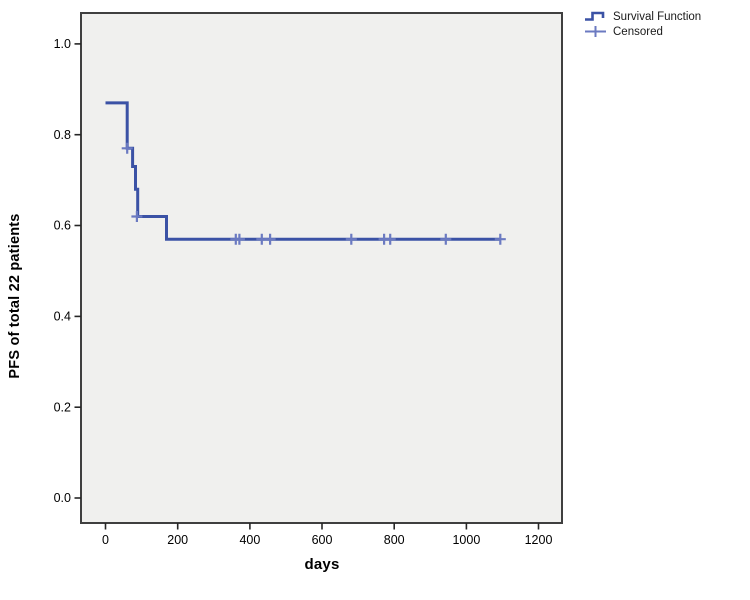  Describe the element at coordinates (303, 171) in the screenshot. I see `survival-step-line` at that location.